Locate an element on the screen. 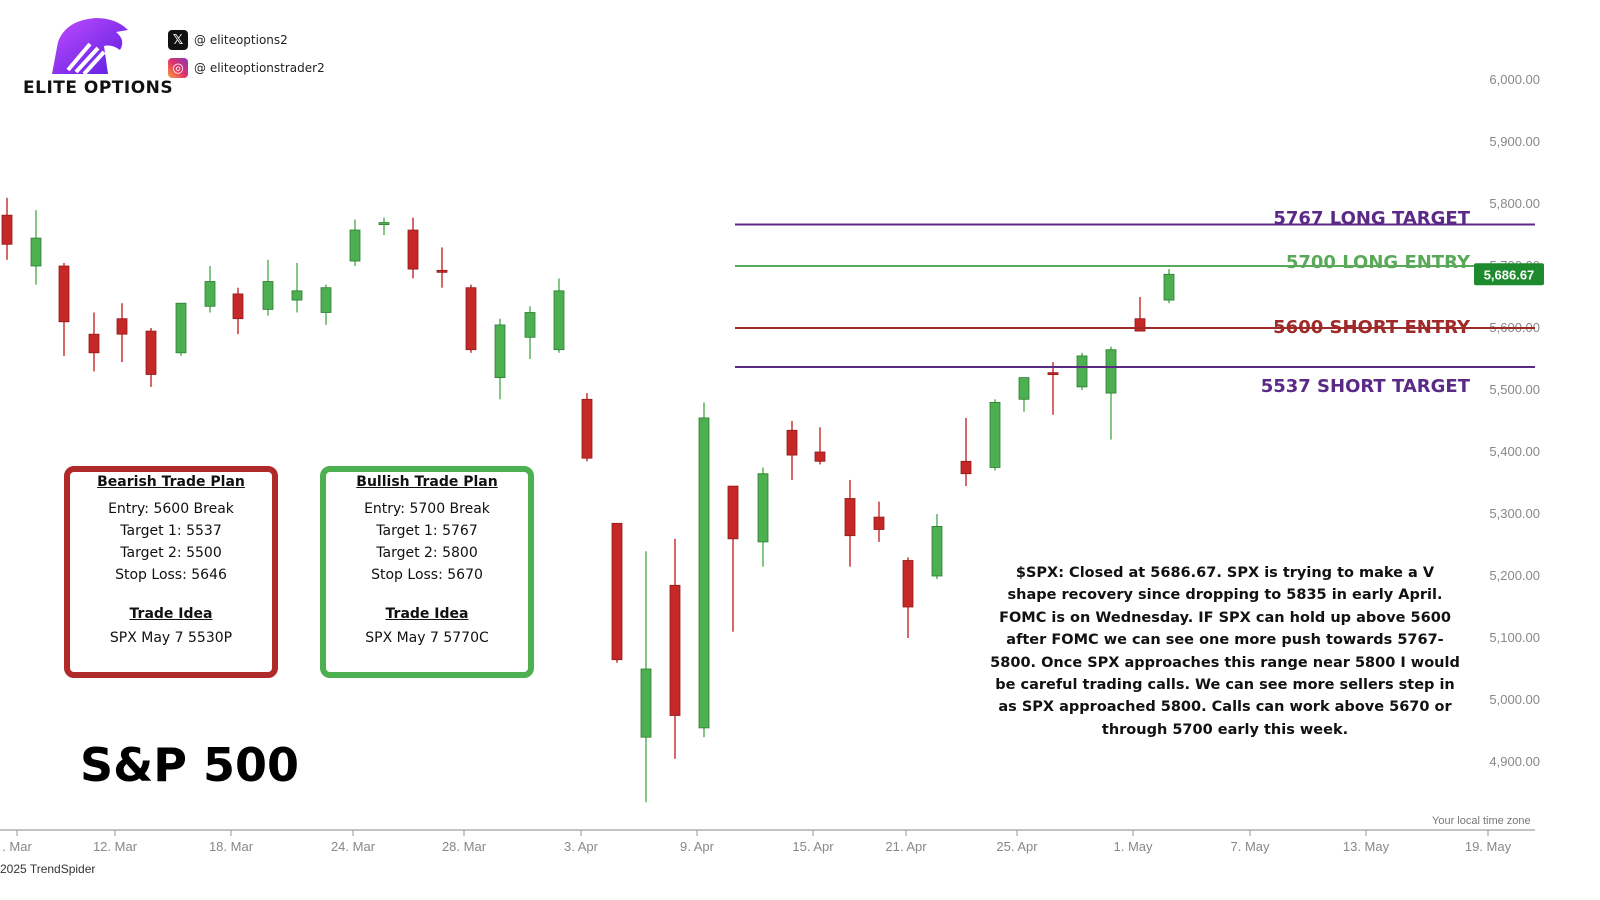  eagle-logo-icon is located at coordinates (90, 47).